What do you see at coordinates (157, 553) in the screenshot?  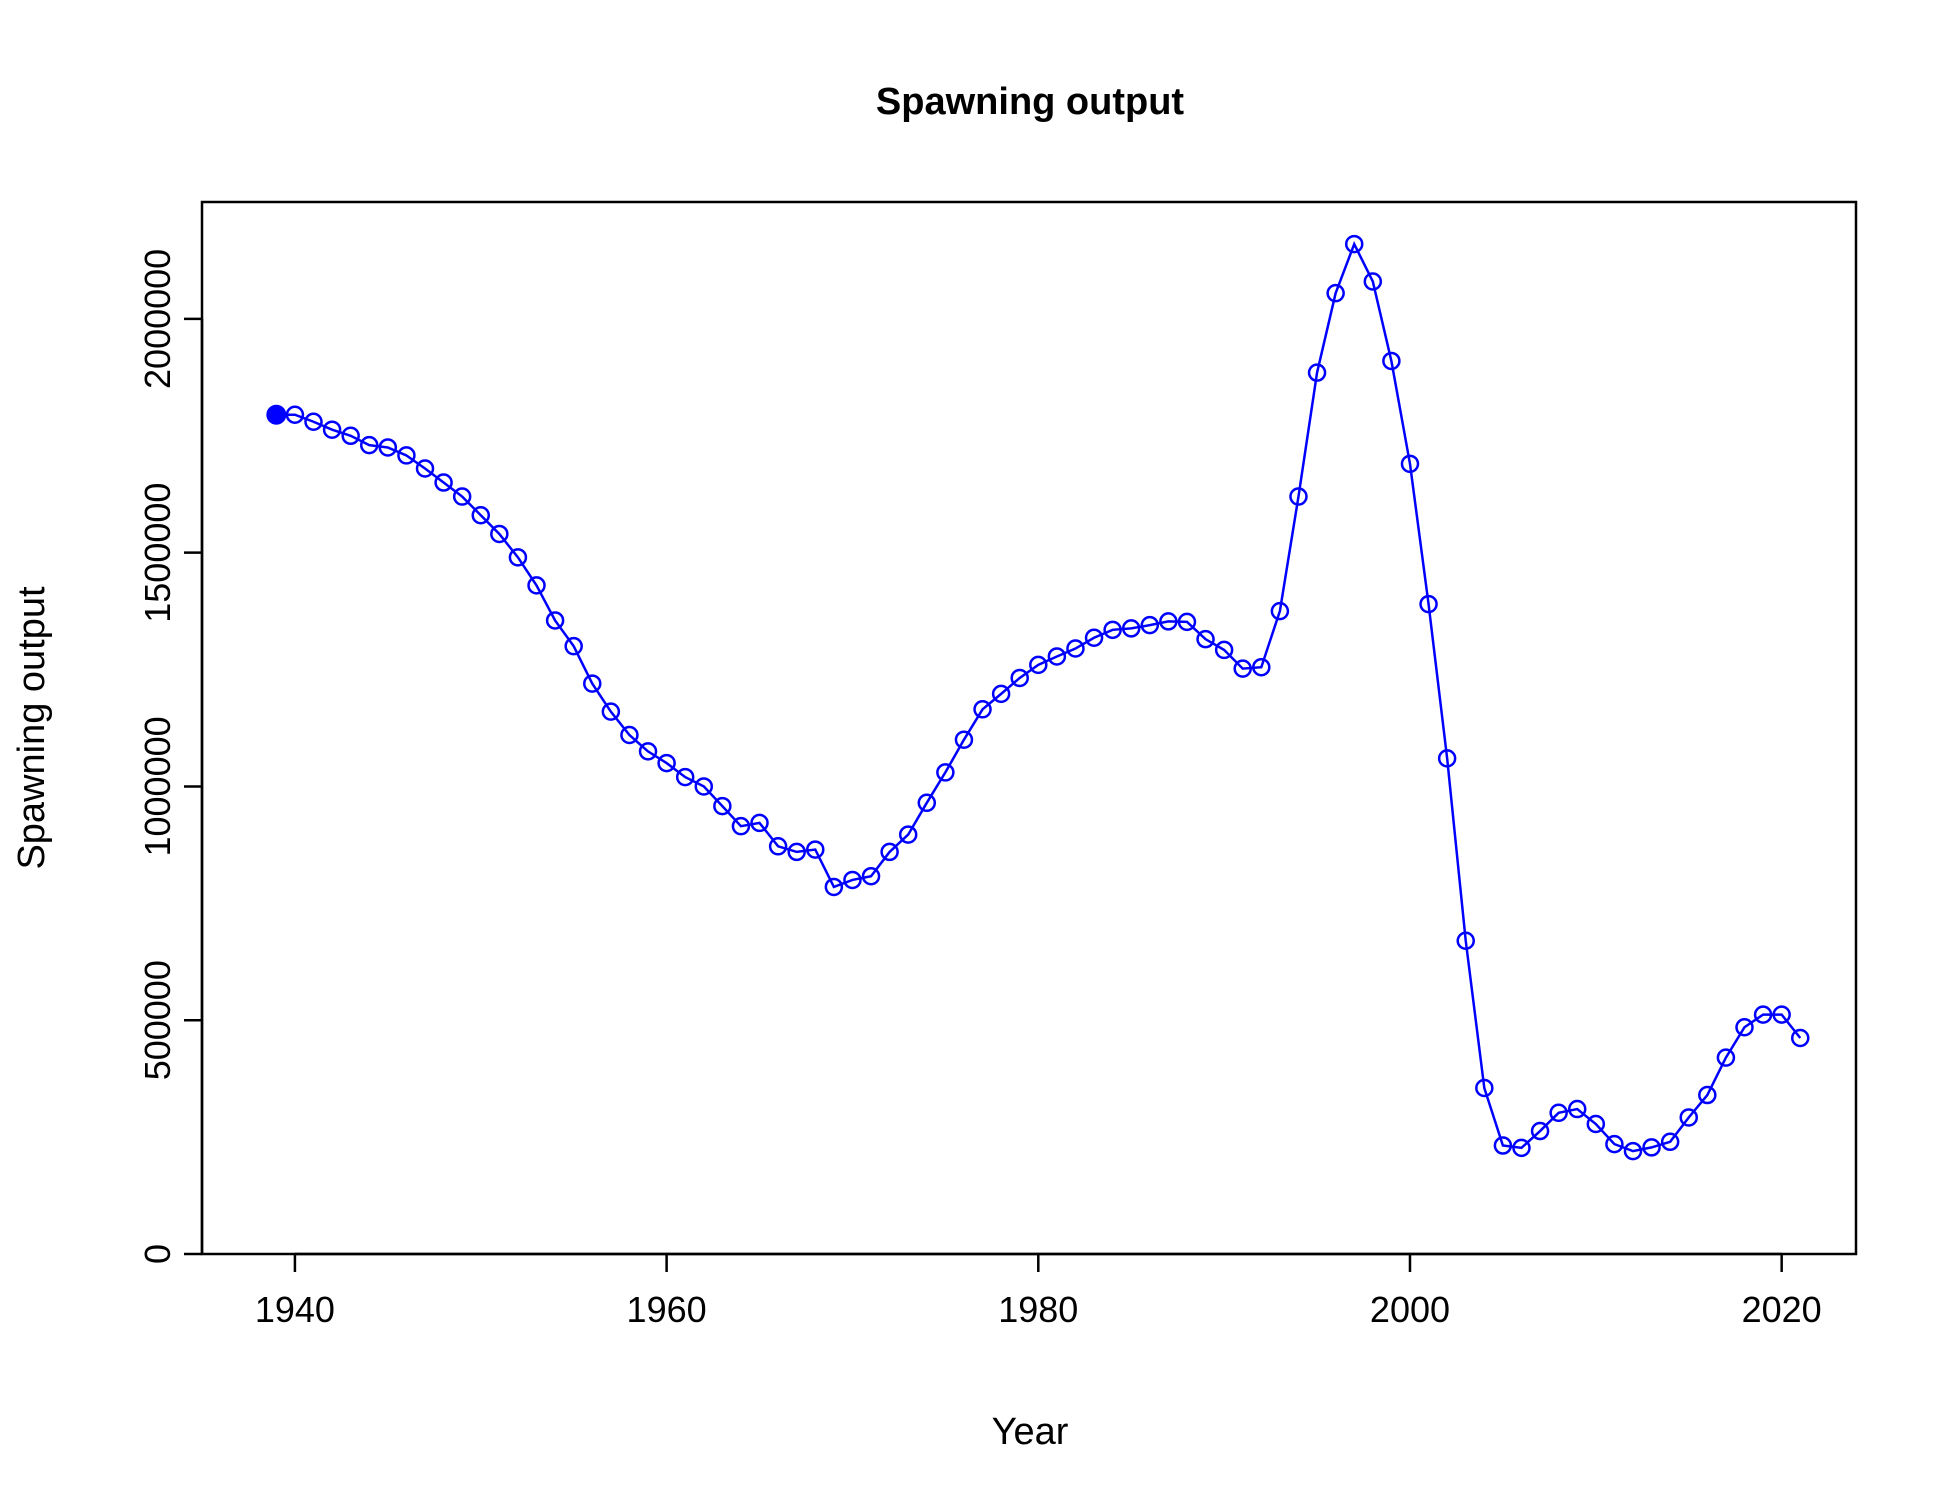 I see `y-tick-label: 1500000` at bounding box center [157, 553].